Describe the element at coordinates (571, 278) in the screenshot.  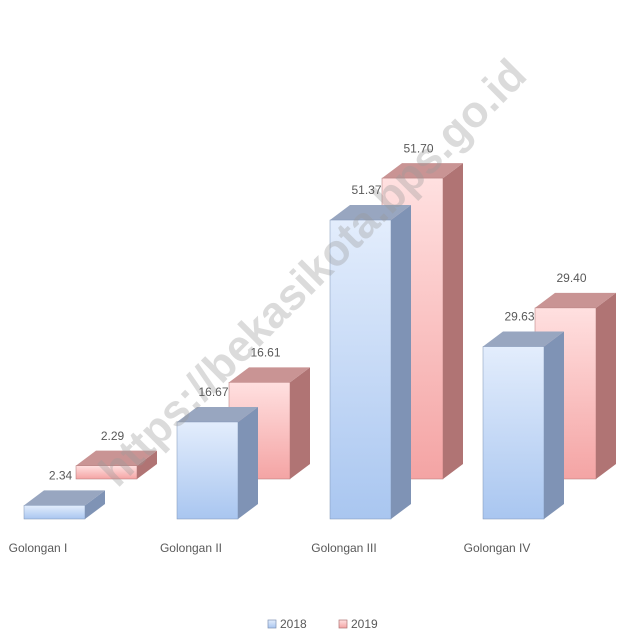
I see `data-label: 29.40` at that location.